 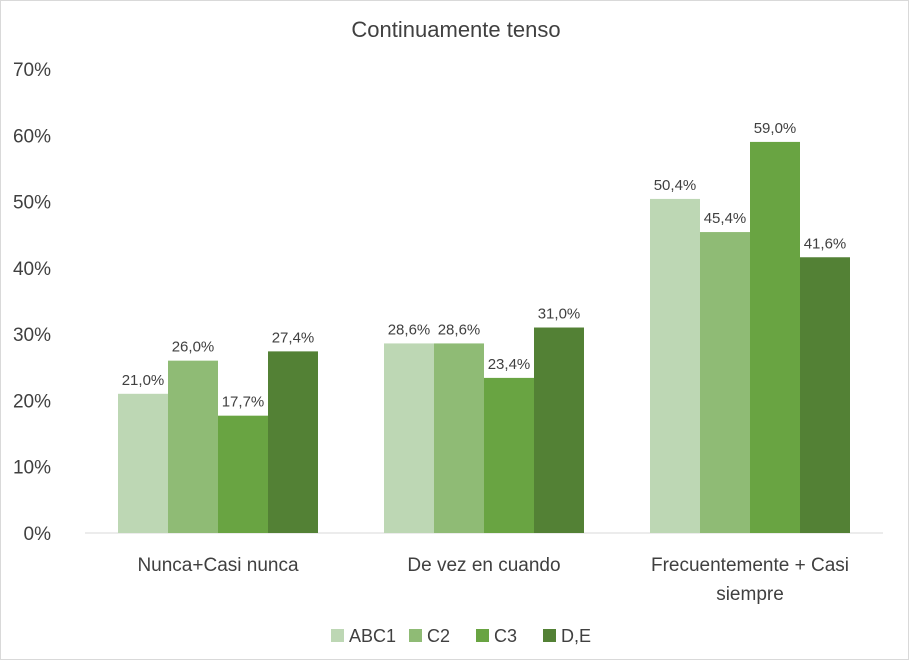 What do you see at coordinates (461, 636) in the screenshot?
I see `legend: ABC1 C2 C3 D,E` at bounding box center [461, 636].